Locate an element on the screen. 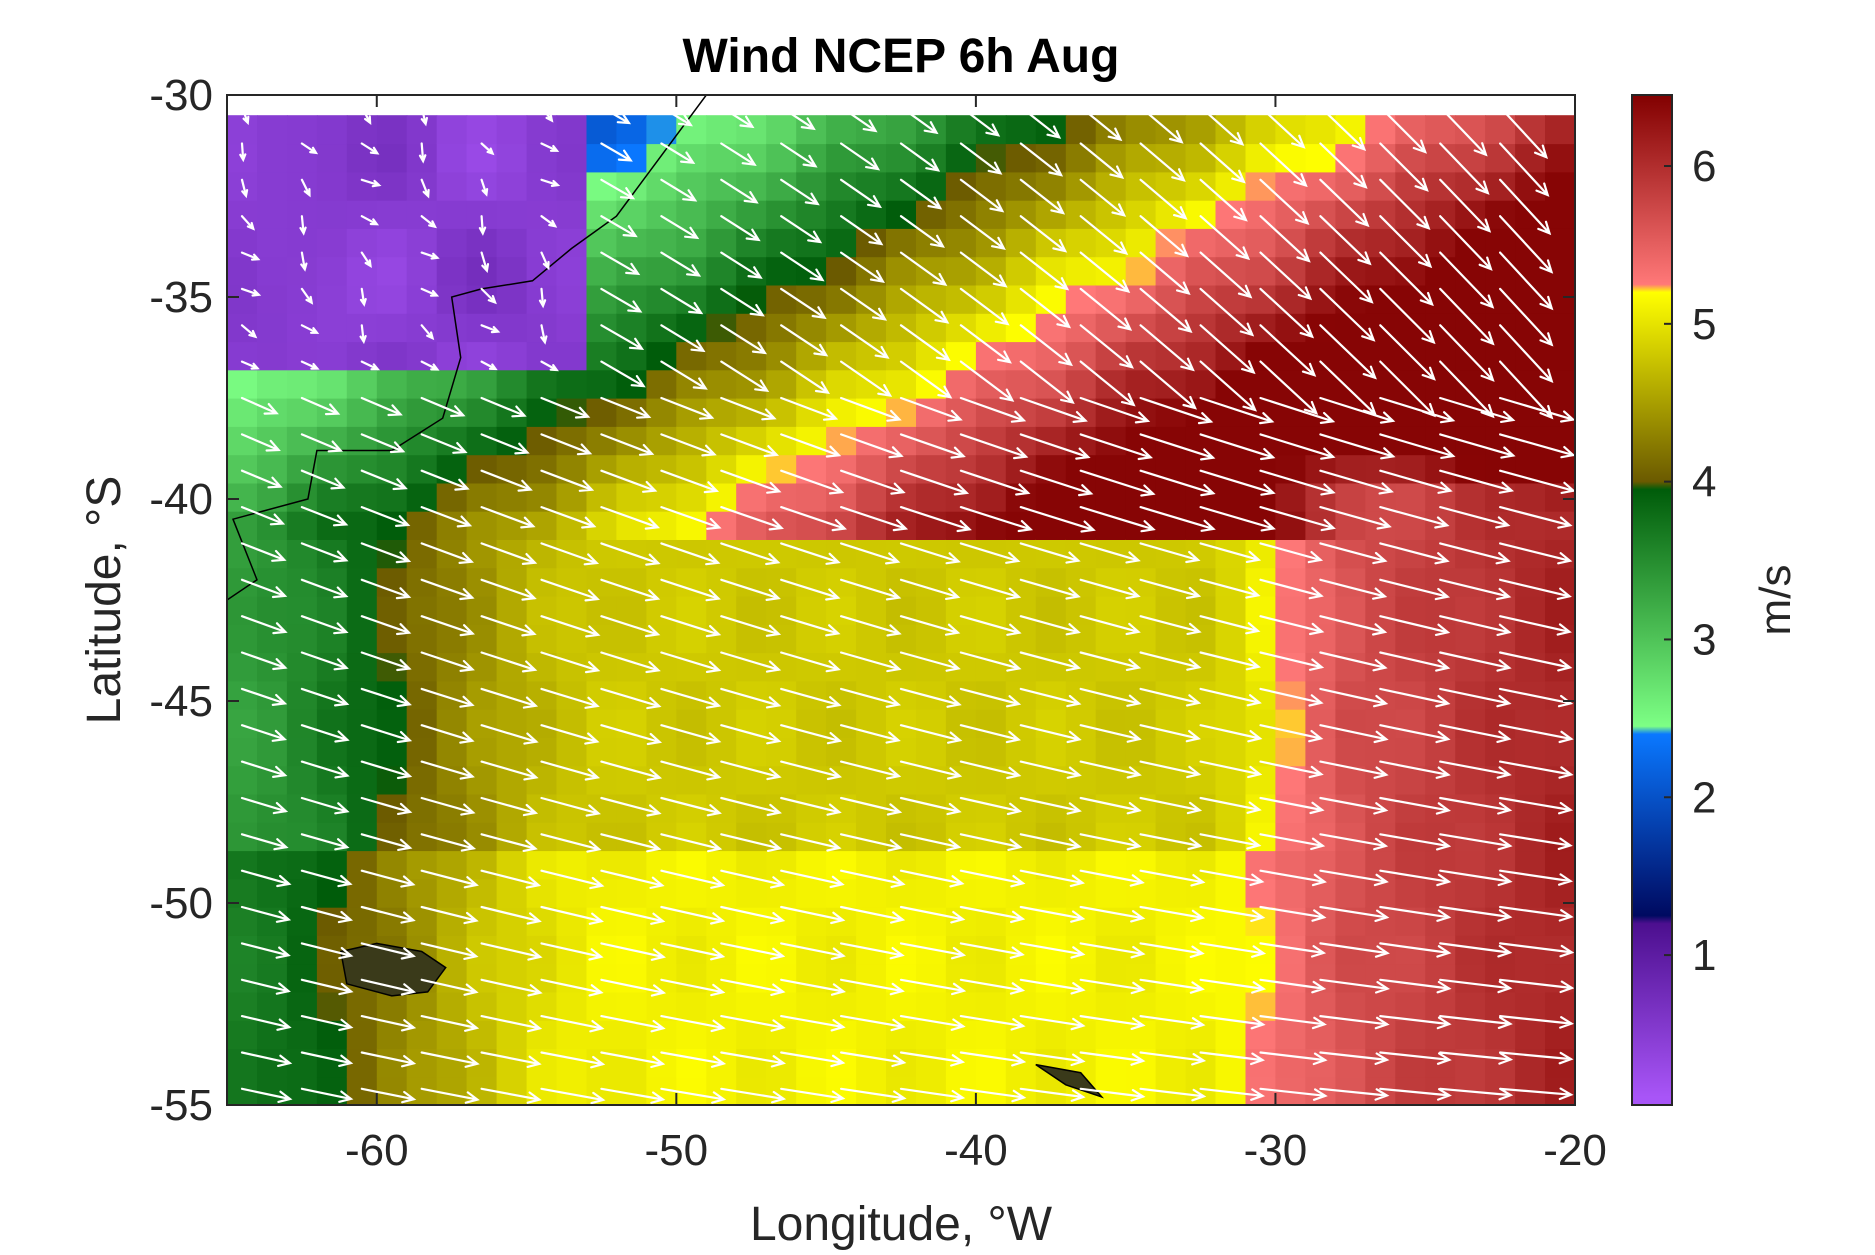 Image resolution: width=1875 pixels, height=1255 pixels. x-tick-label: -30 is located at coordinates (1276, 1150).